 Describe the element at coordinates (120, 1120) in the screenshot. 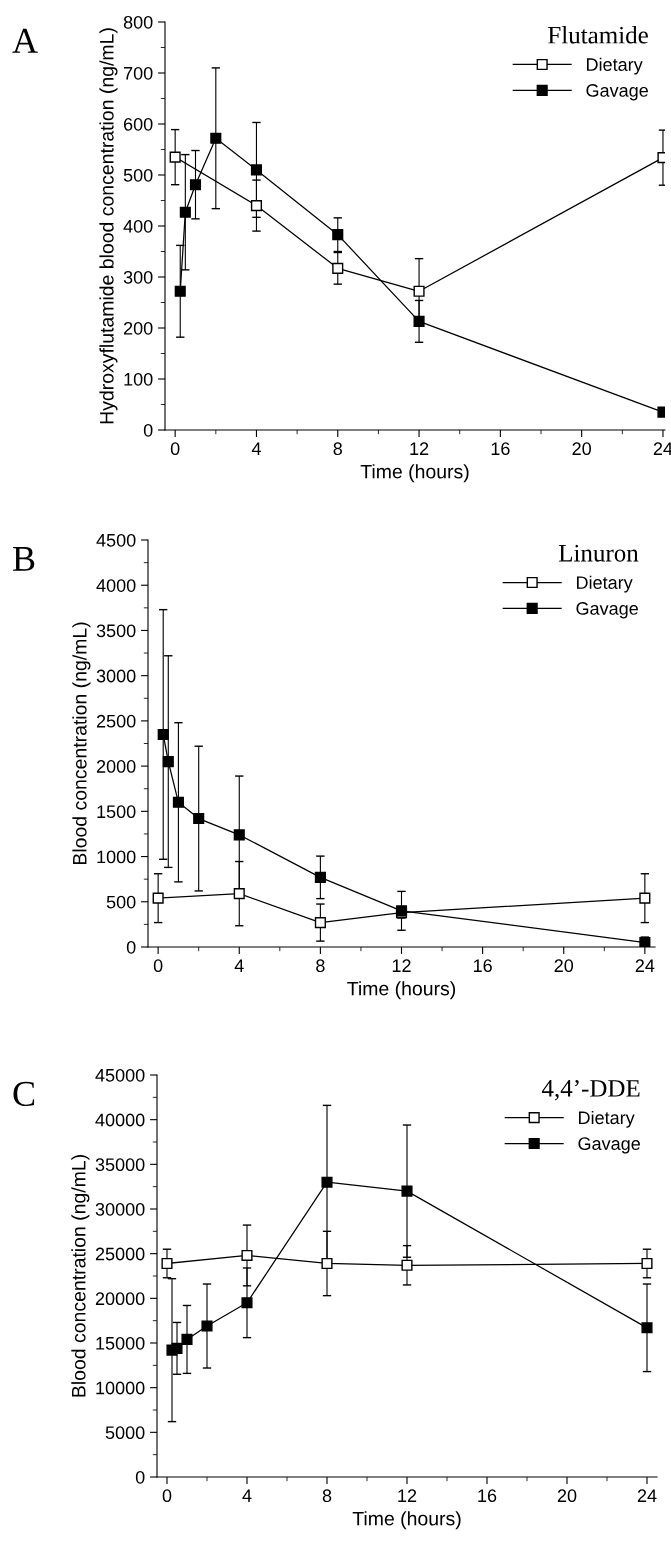

I see `y-tick-label: 40000` at that location.